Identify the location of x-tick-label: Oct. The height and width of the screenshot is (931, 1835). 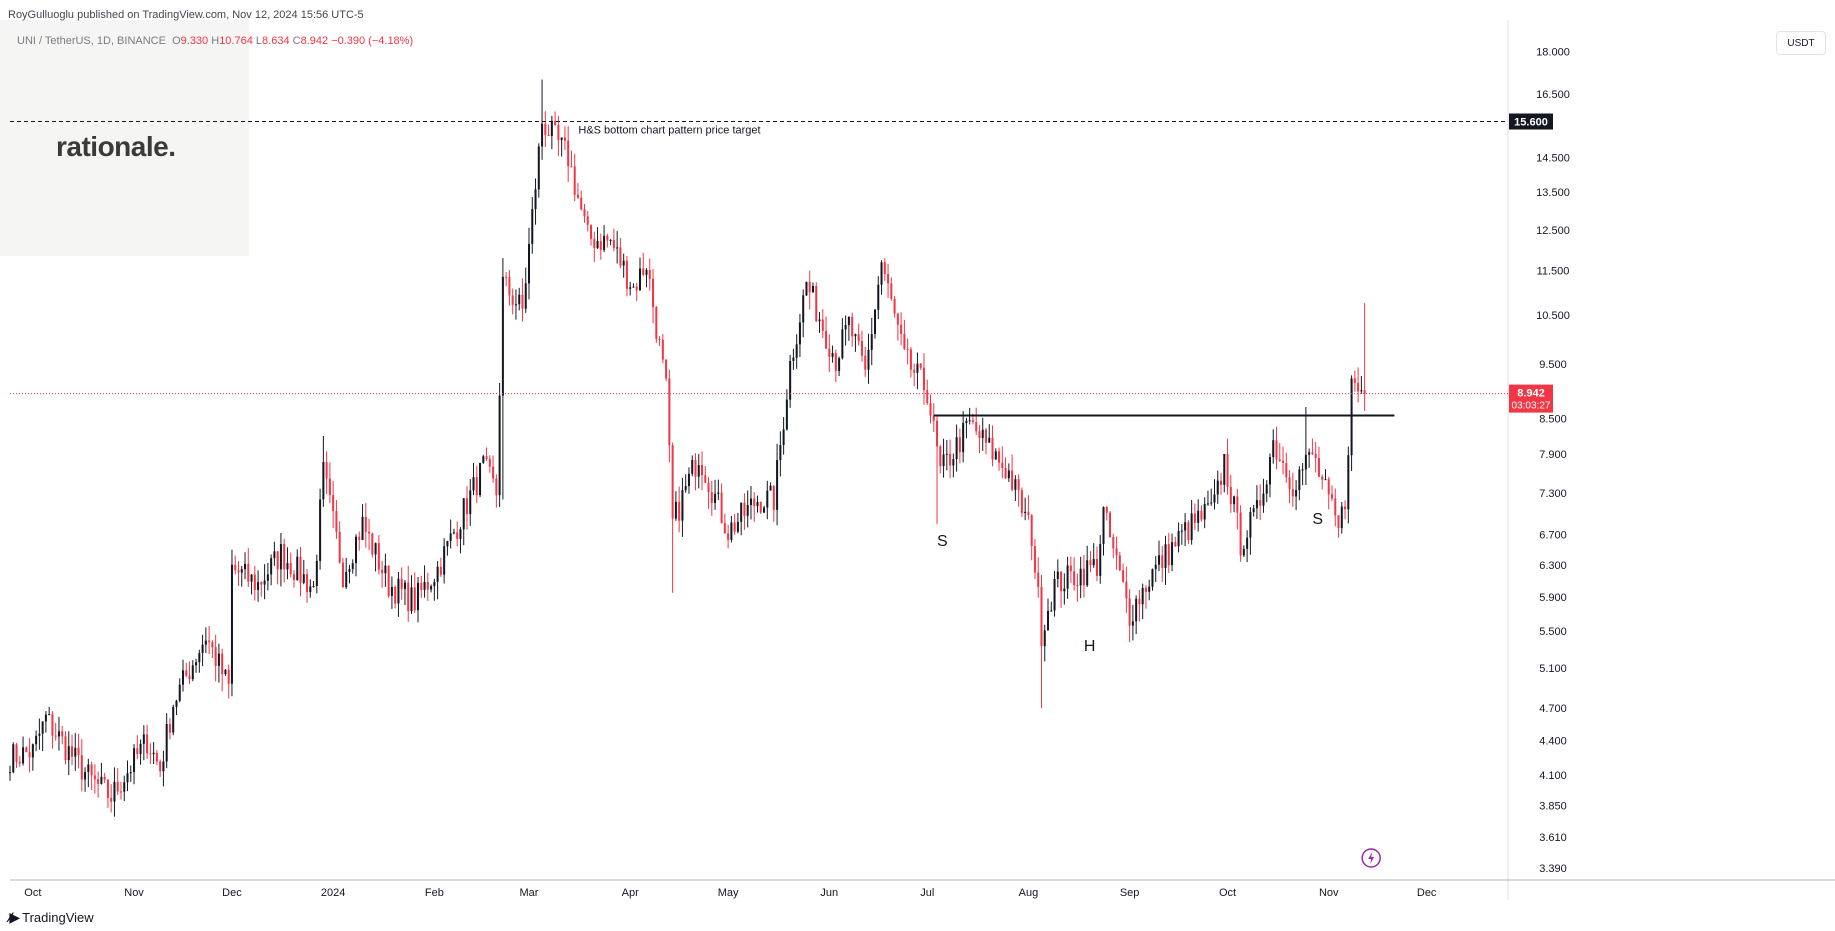
(32, 893).